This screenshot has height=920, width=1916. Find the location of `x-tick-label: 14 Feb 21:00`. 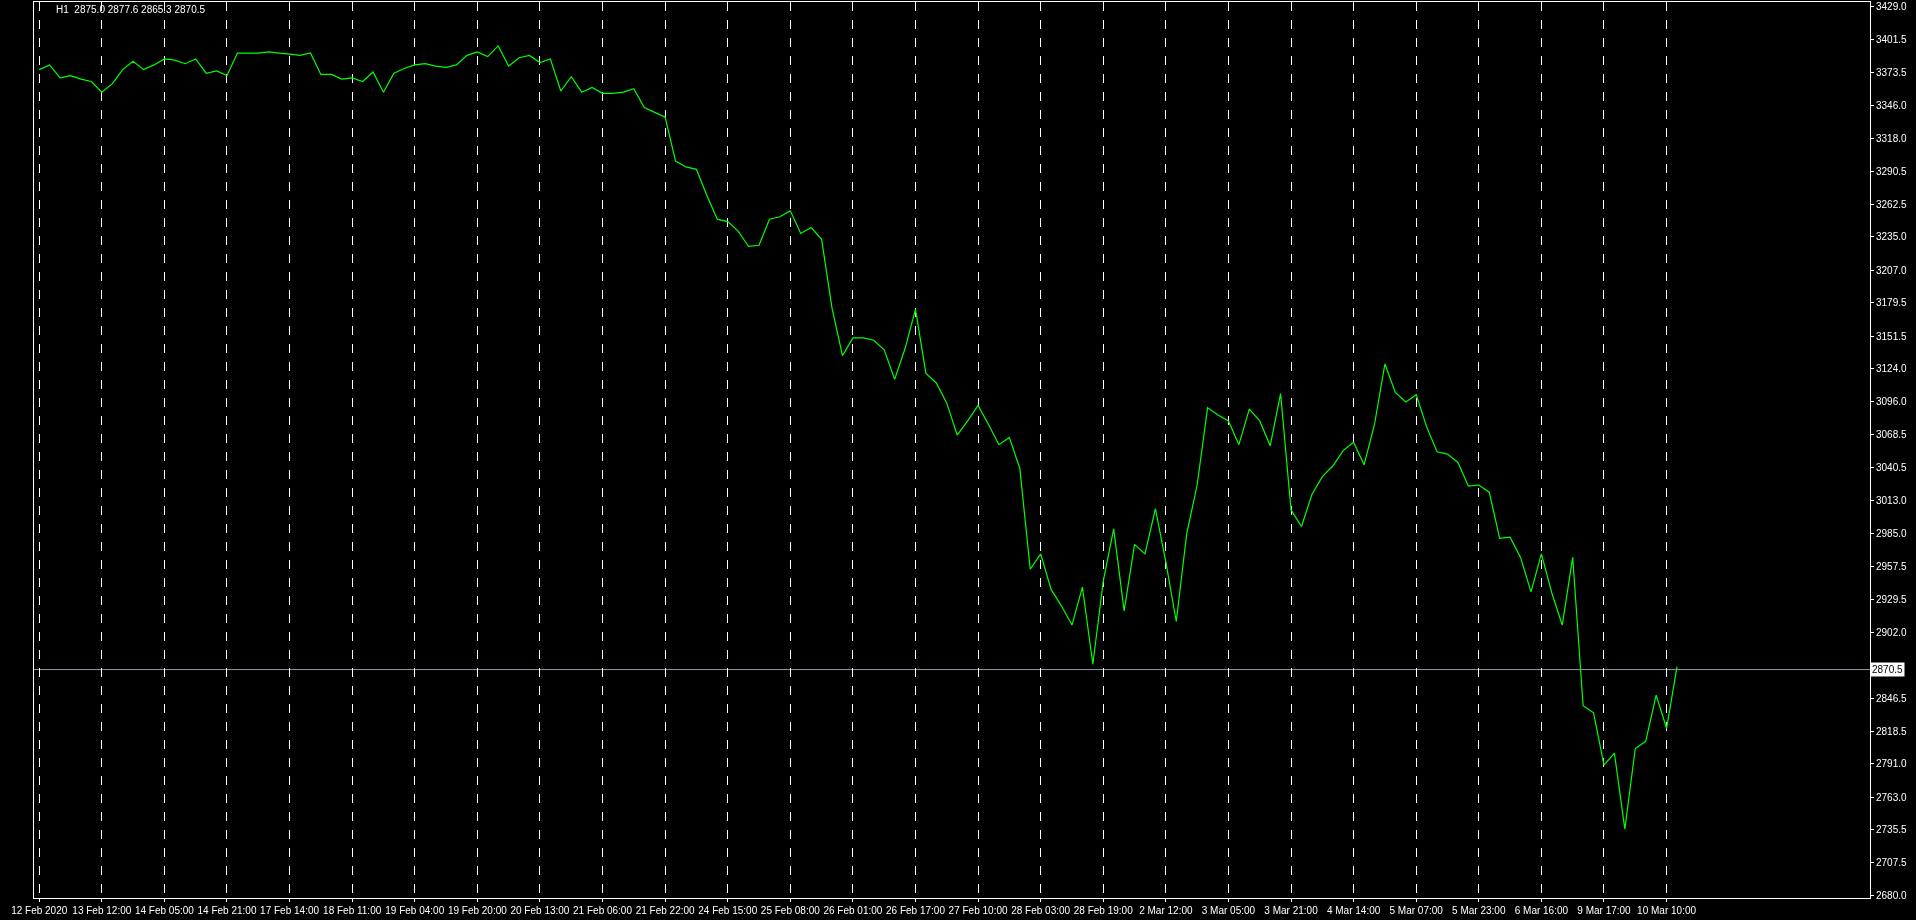

x-tick-label: 14 Feb 21:00 is located at coordinates (227, 910).